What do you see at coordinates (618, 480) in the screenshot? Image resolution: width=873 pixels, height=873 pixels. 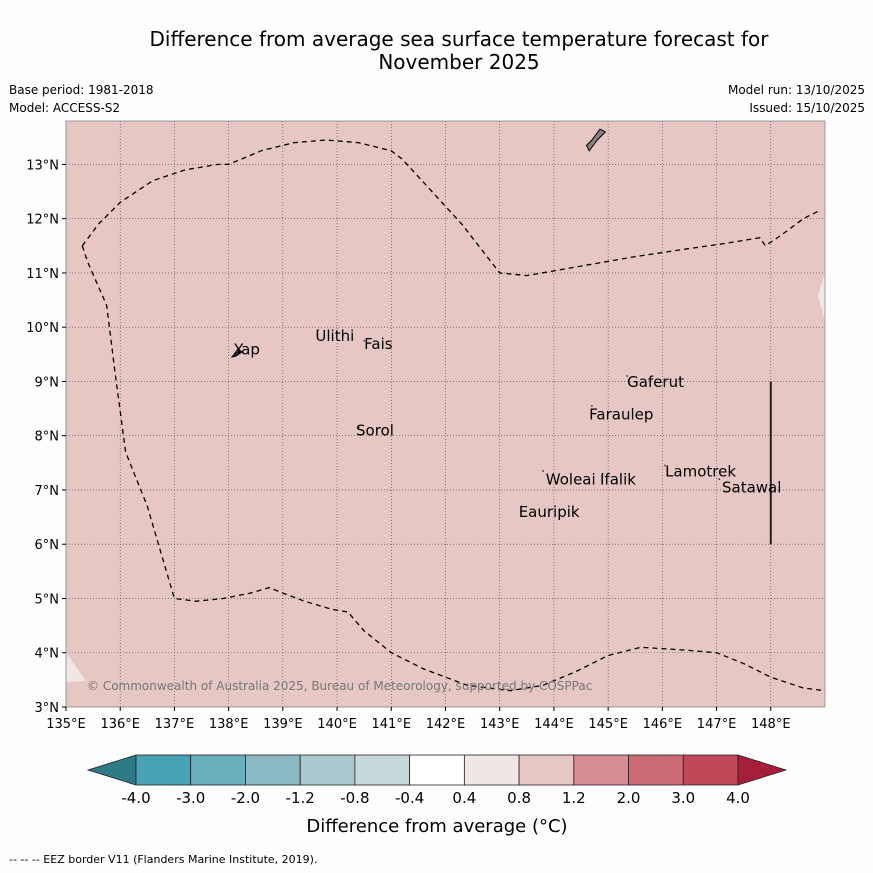 I see `place-label: Ifalik` at bounding box center [618, 480].